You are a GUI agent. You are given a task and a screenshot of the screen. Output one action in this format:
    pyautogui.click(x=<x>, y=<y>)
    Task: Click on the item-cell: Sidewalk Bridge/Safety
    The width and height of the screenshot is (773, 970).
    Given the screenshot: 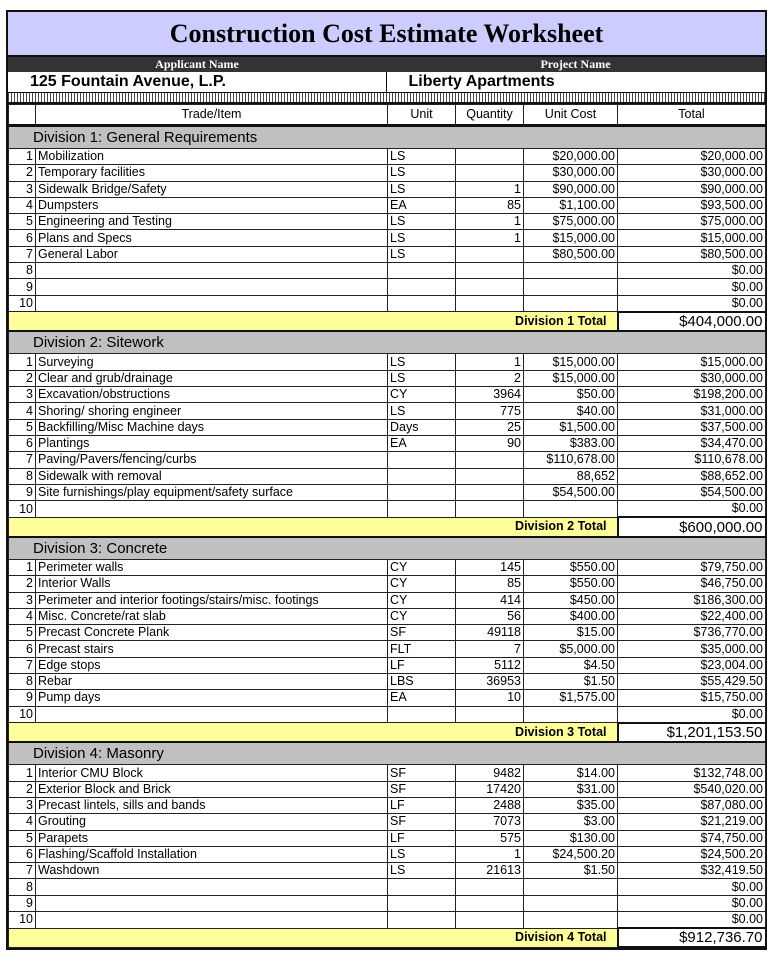 What is the action you would take?
    pyautogui.click(x=211, y=189)
    